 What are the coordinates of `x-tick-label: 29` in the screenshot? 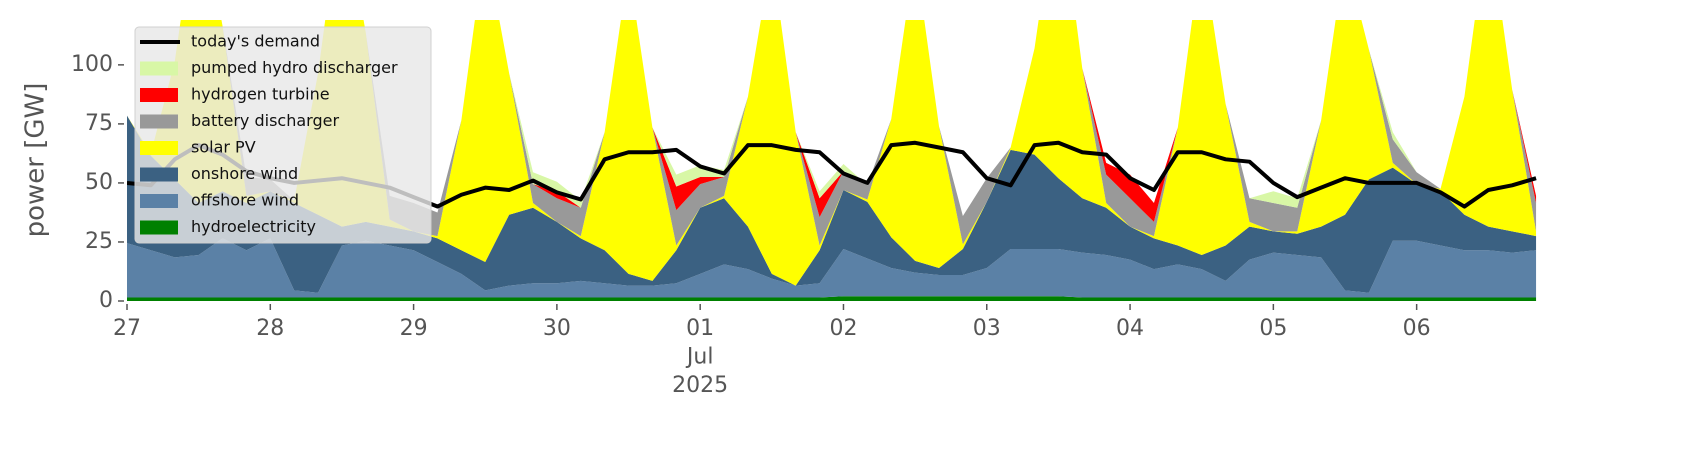 It's located at (414, 328).